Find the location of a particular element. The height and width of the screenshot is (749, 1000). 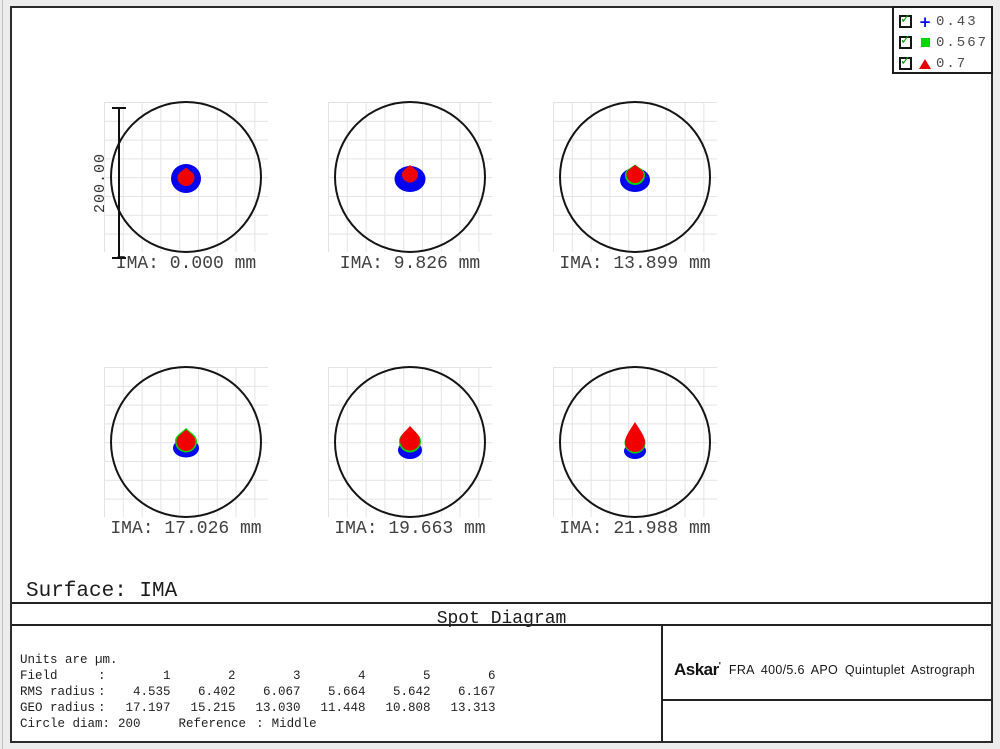

table-cell: 6 is located at coordinates (492, 676).